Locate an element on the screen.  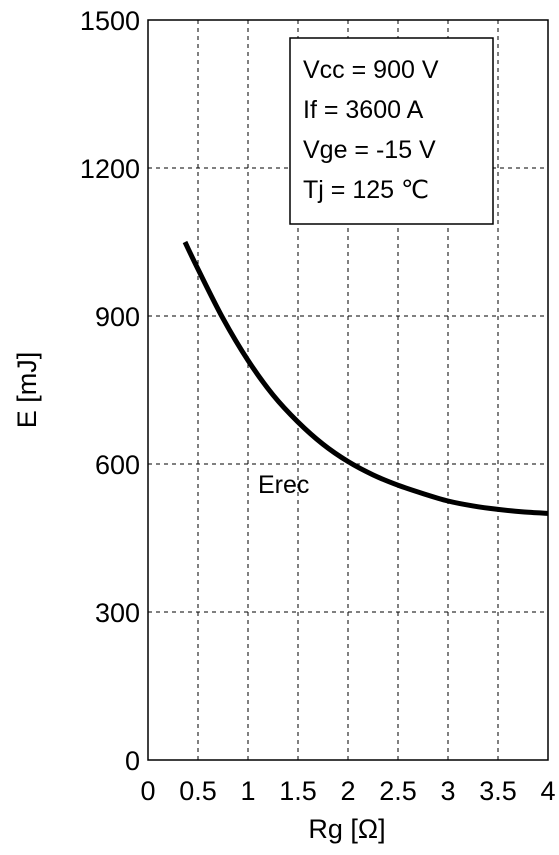
y-tick-label: 600 is located at coordinates (117, 465).